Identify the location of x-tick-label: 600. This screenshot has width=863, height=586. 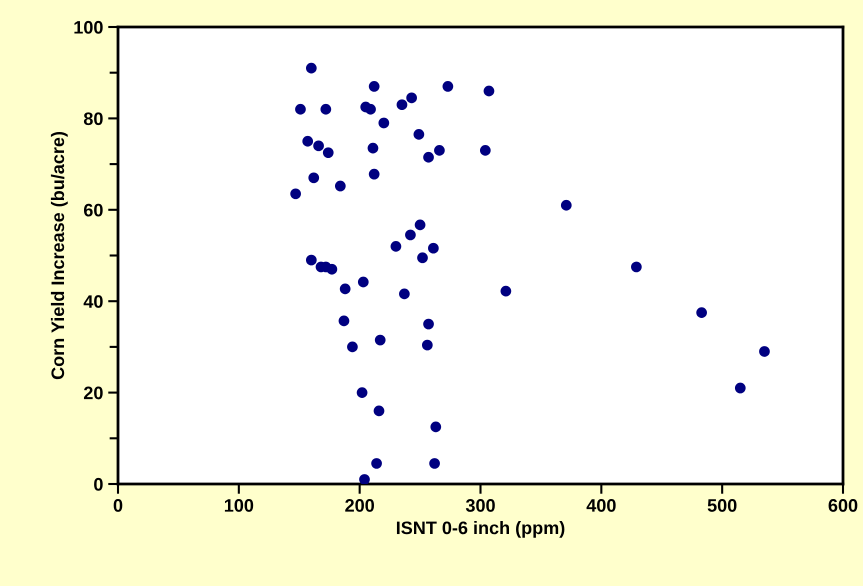
(843, 505).